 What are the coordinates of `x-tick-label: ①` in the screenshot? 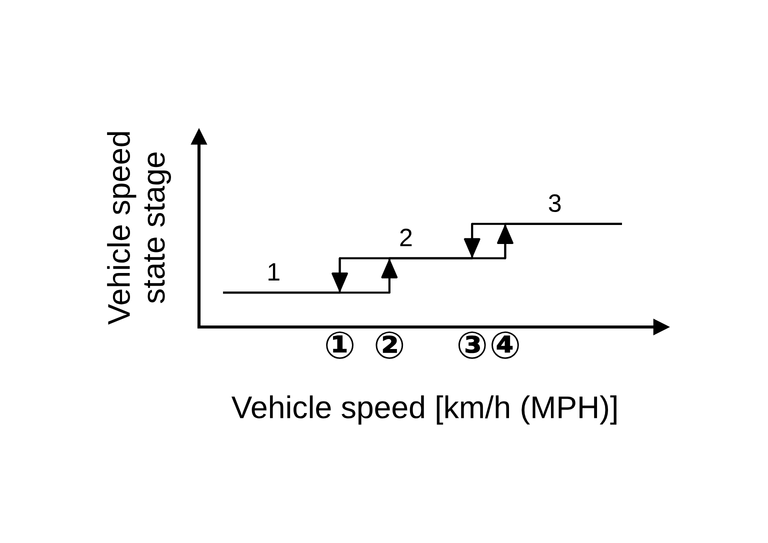 It's located at (340, 345).